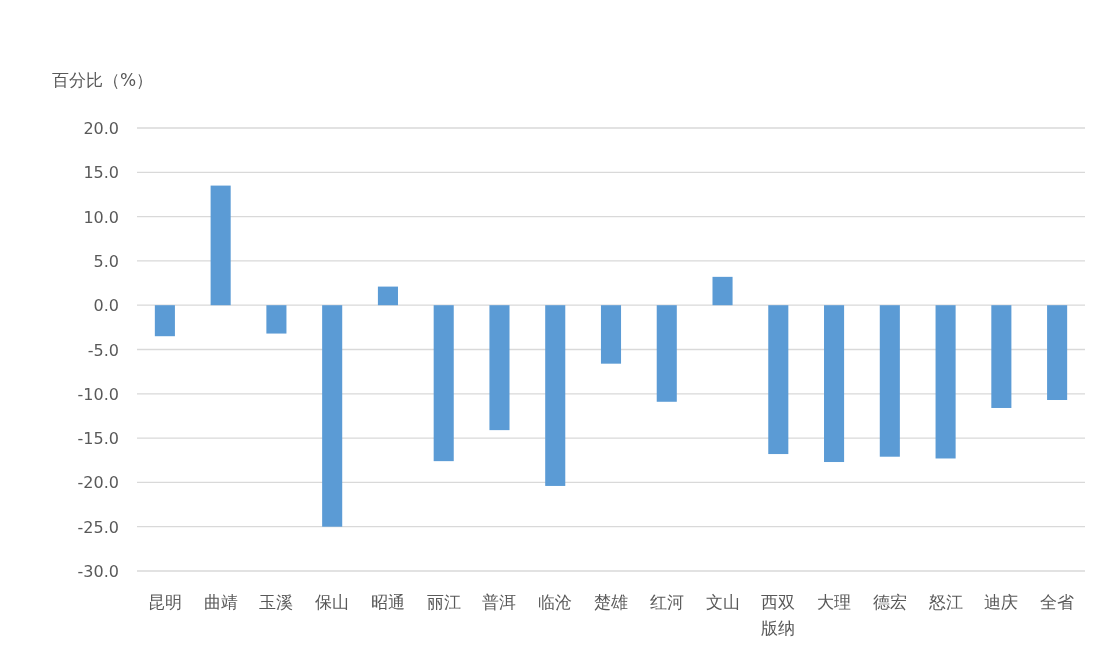 The image size is (1096, 647). Describe the element at coordinates (106, 261) in the screenshot. I see `y-tick-label: 5.0` at that location.